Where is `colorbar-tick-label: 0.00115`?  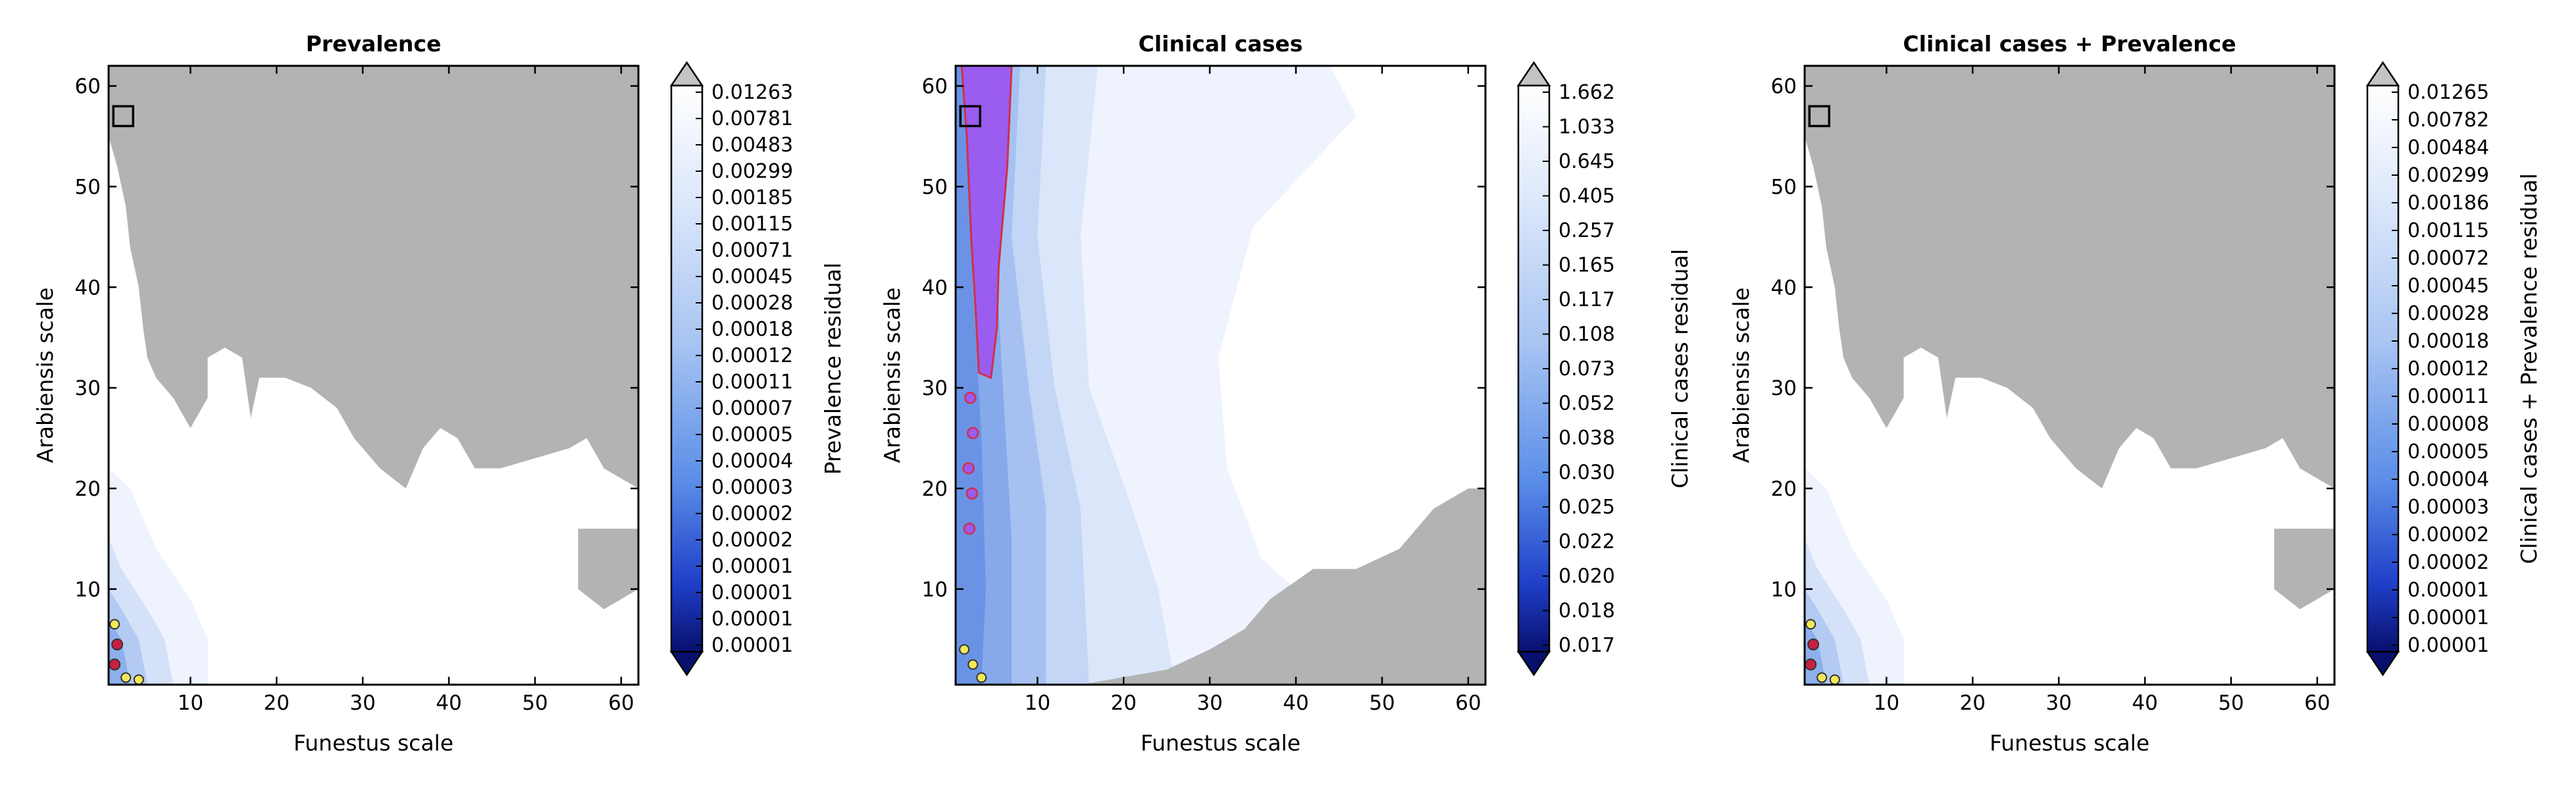
colorbar-tick-label: 0.00115 is located at coordinates (2448, 230).